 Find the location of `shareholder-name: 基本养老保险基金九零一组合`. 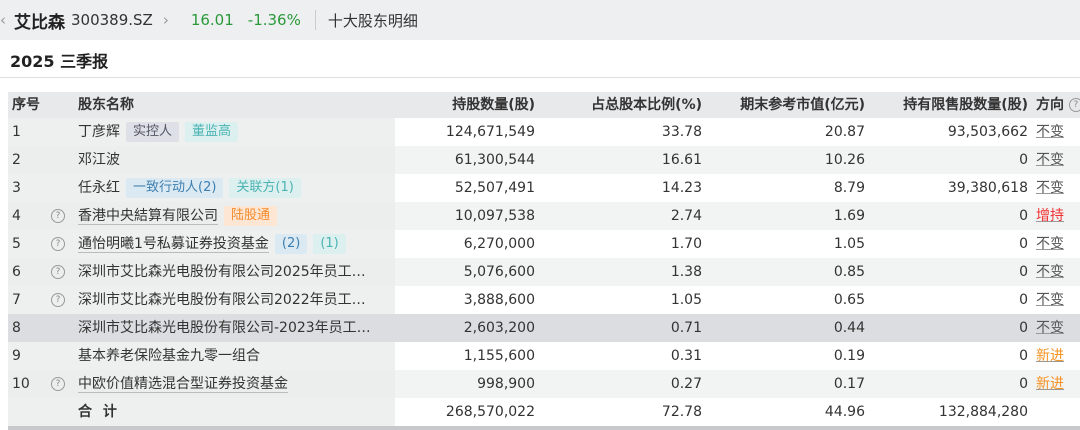

shareholder-name: 基本养老保险基金九零一组合 is located at coordinates (169, 356).